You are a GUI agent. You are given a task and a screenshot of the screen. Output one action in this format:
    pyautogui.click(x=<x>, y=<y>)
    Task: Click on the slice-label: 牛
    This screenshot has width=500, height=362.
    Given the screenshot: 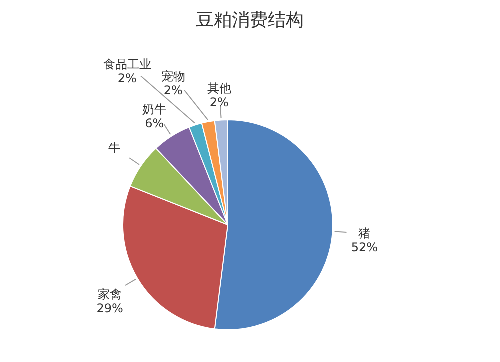 What is the action you would take?
    pyautogui.click(x=114, y=147)
    